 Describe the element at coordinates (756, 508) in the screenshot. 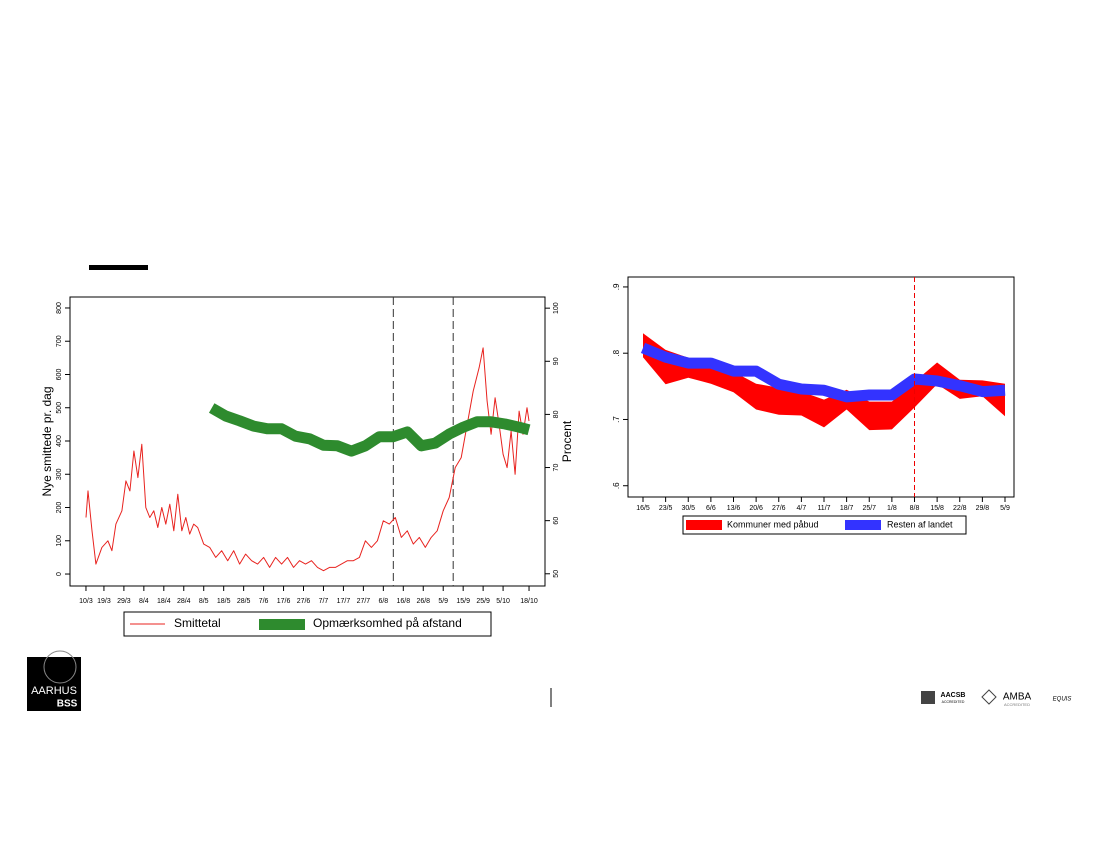

I see `x-tick-label: 20/6` at that location.